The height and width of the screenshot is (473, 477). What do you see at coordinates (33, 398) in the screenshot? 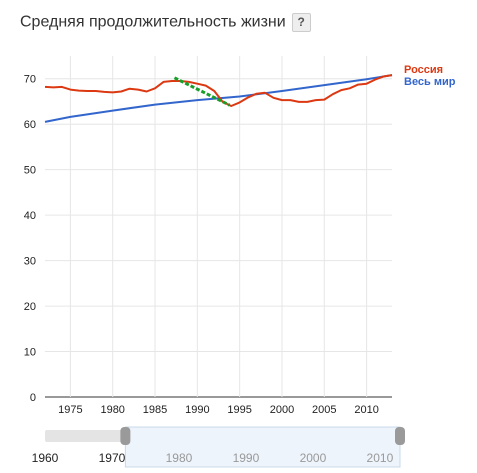
I see `y-tick-label: 0` at bounding box center [33, 398].